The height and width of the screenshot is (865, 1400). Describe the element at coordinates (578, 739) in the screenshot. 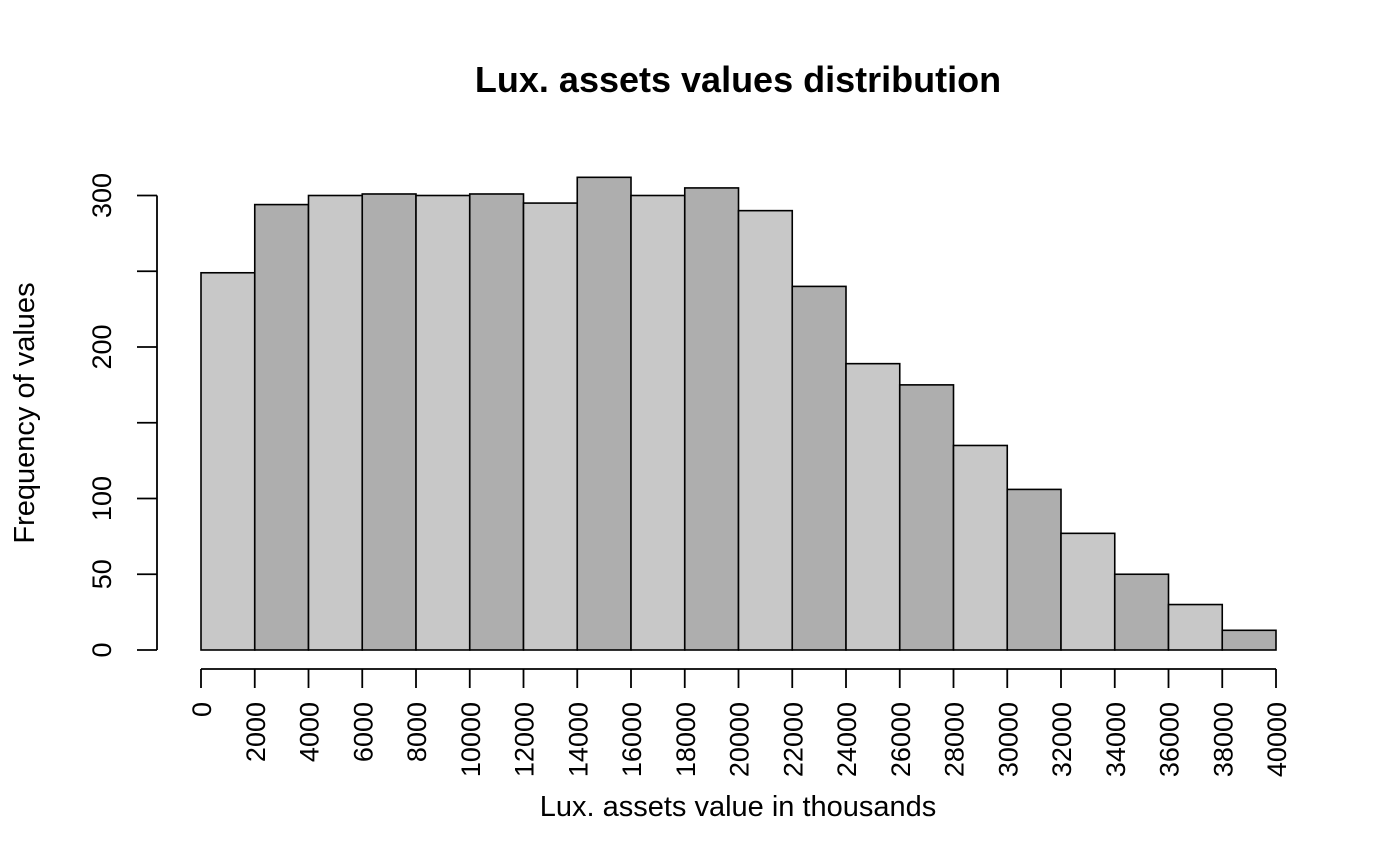

I see `x-tick-label: 14000` at that location.